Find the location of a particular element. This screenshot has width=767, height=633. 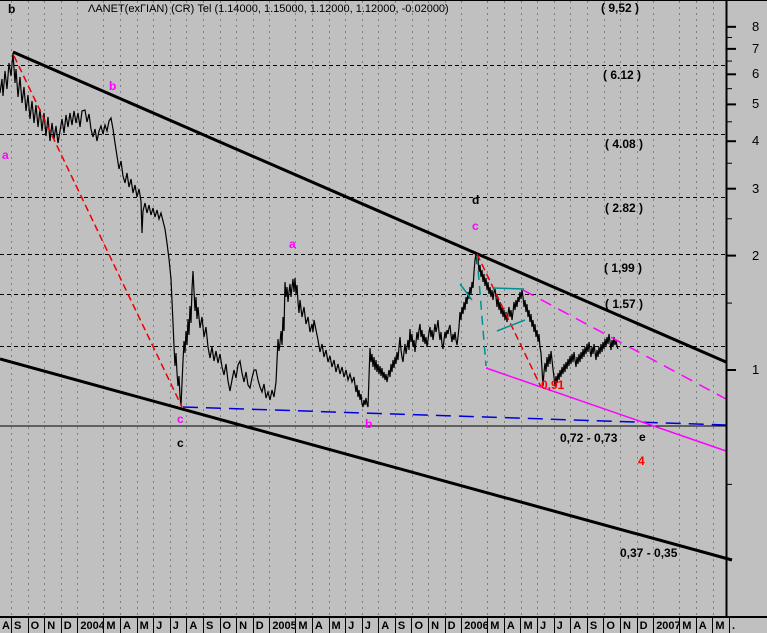

teal-vertical-dashed is located at coordinates (481, 311).